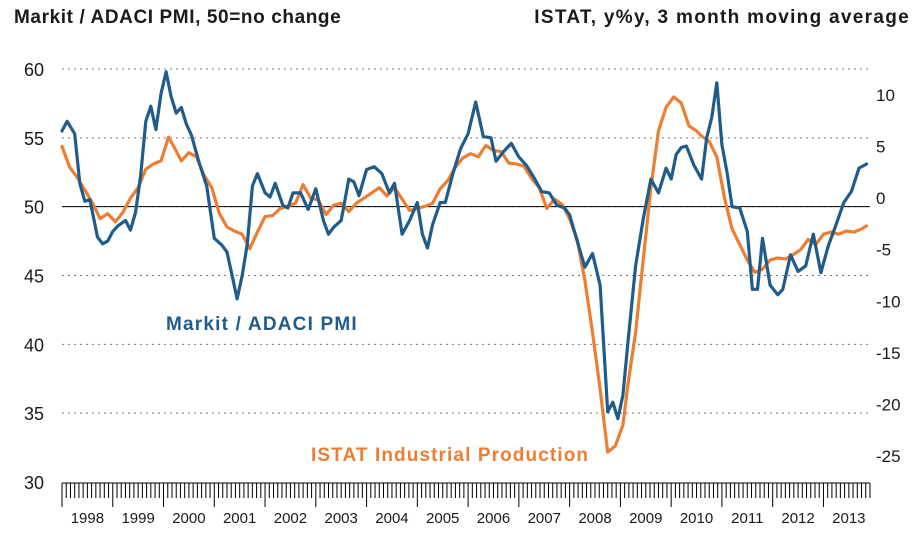 The height and width of the screenshot is (533, 924). I want to click on left-axis-title: Markit / ADACI PMI, 50=no change, so click(178, 17).